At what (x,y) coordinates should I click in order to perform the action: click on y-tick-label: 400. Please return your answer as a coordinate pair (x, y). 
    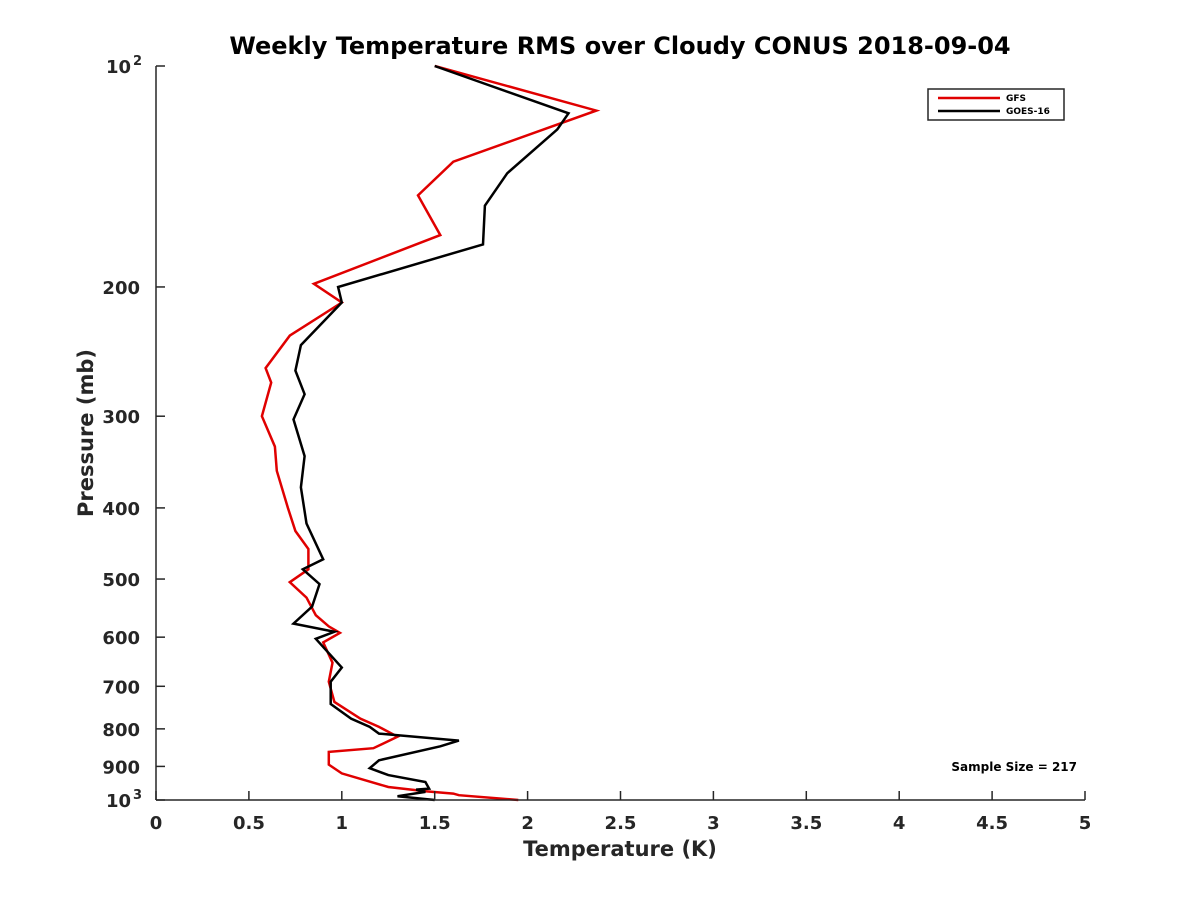
    Looking at the image, I should click on (121, 509).